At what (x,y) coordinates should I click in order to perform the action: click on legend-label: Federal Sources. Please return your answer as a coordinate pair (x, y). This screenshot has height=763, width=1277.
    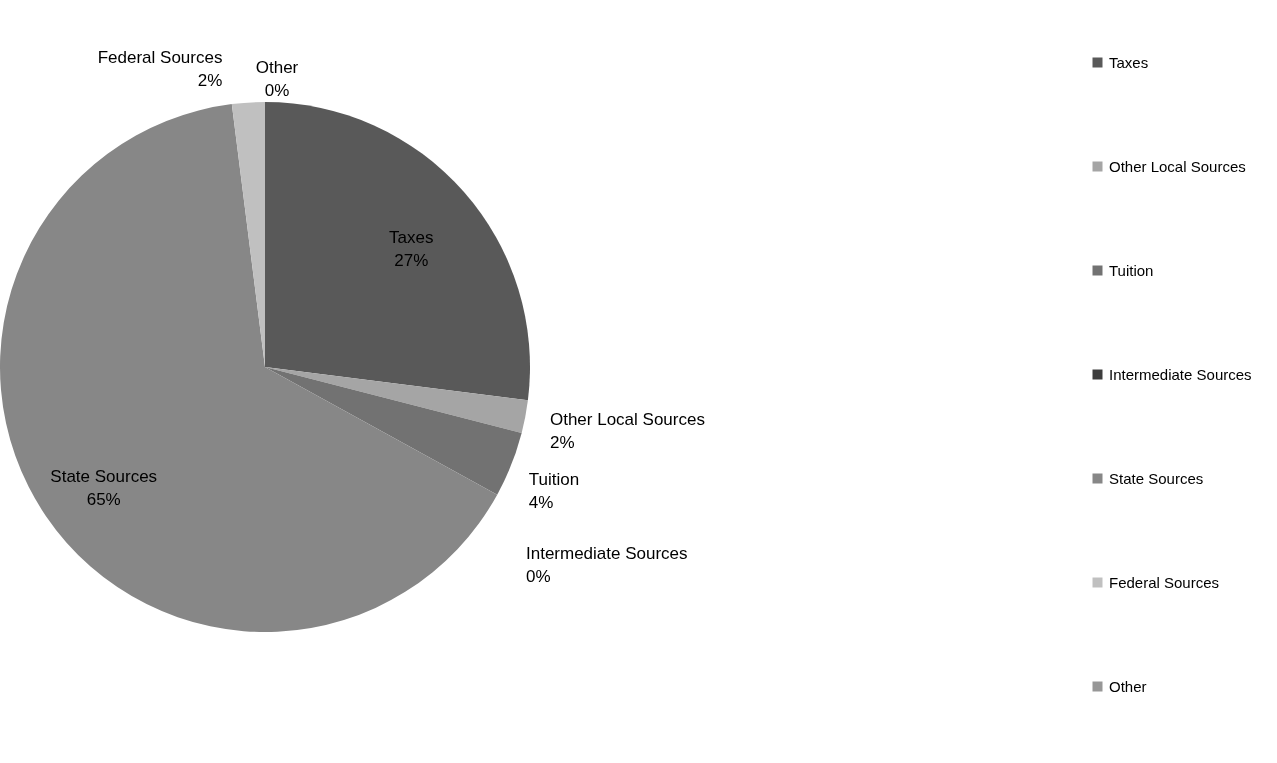
    Looking at the image, I should click on (1164, 582).